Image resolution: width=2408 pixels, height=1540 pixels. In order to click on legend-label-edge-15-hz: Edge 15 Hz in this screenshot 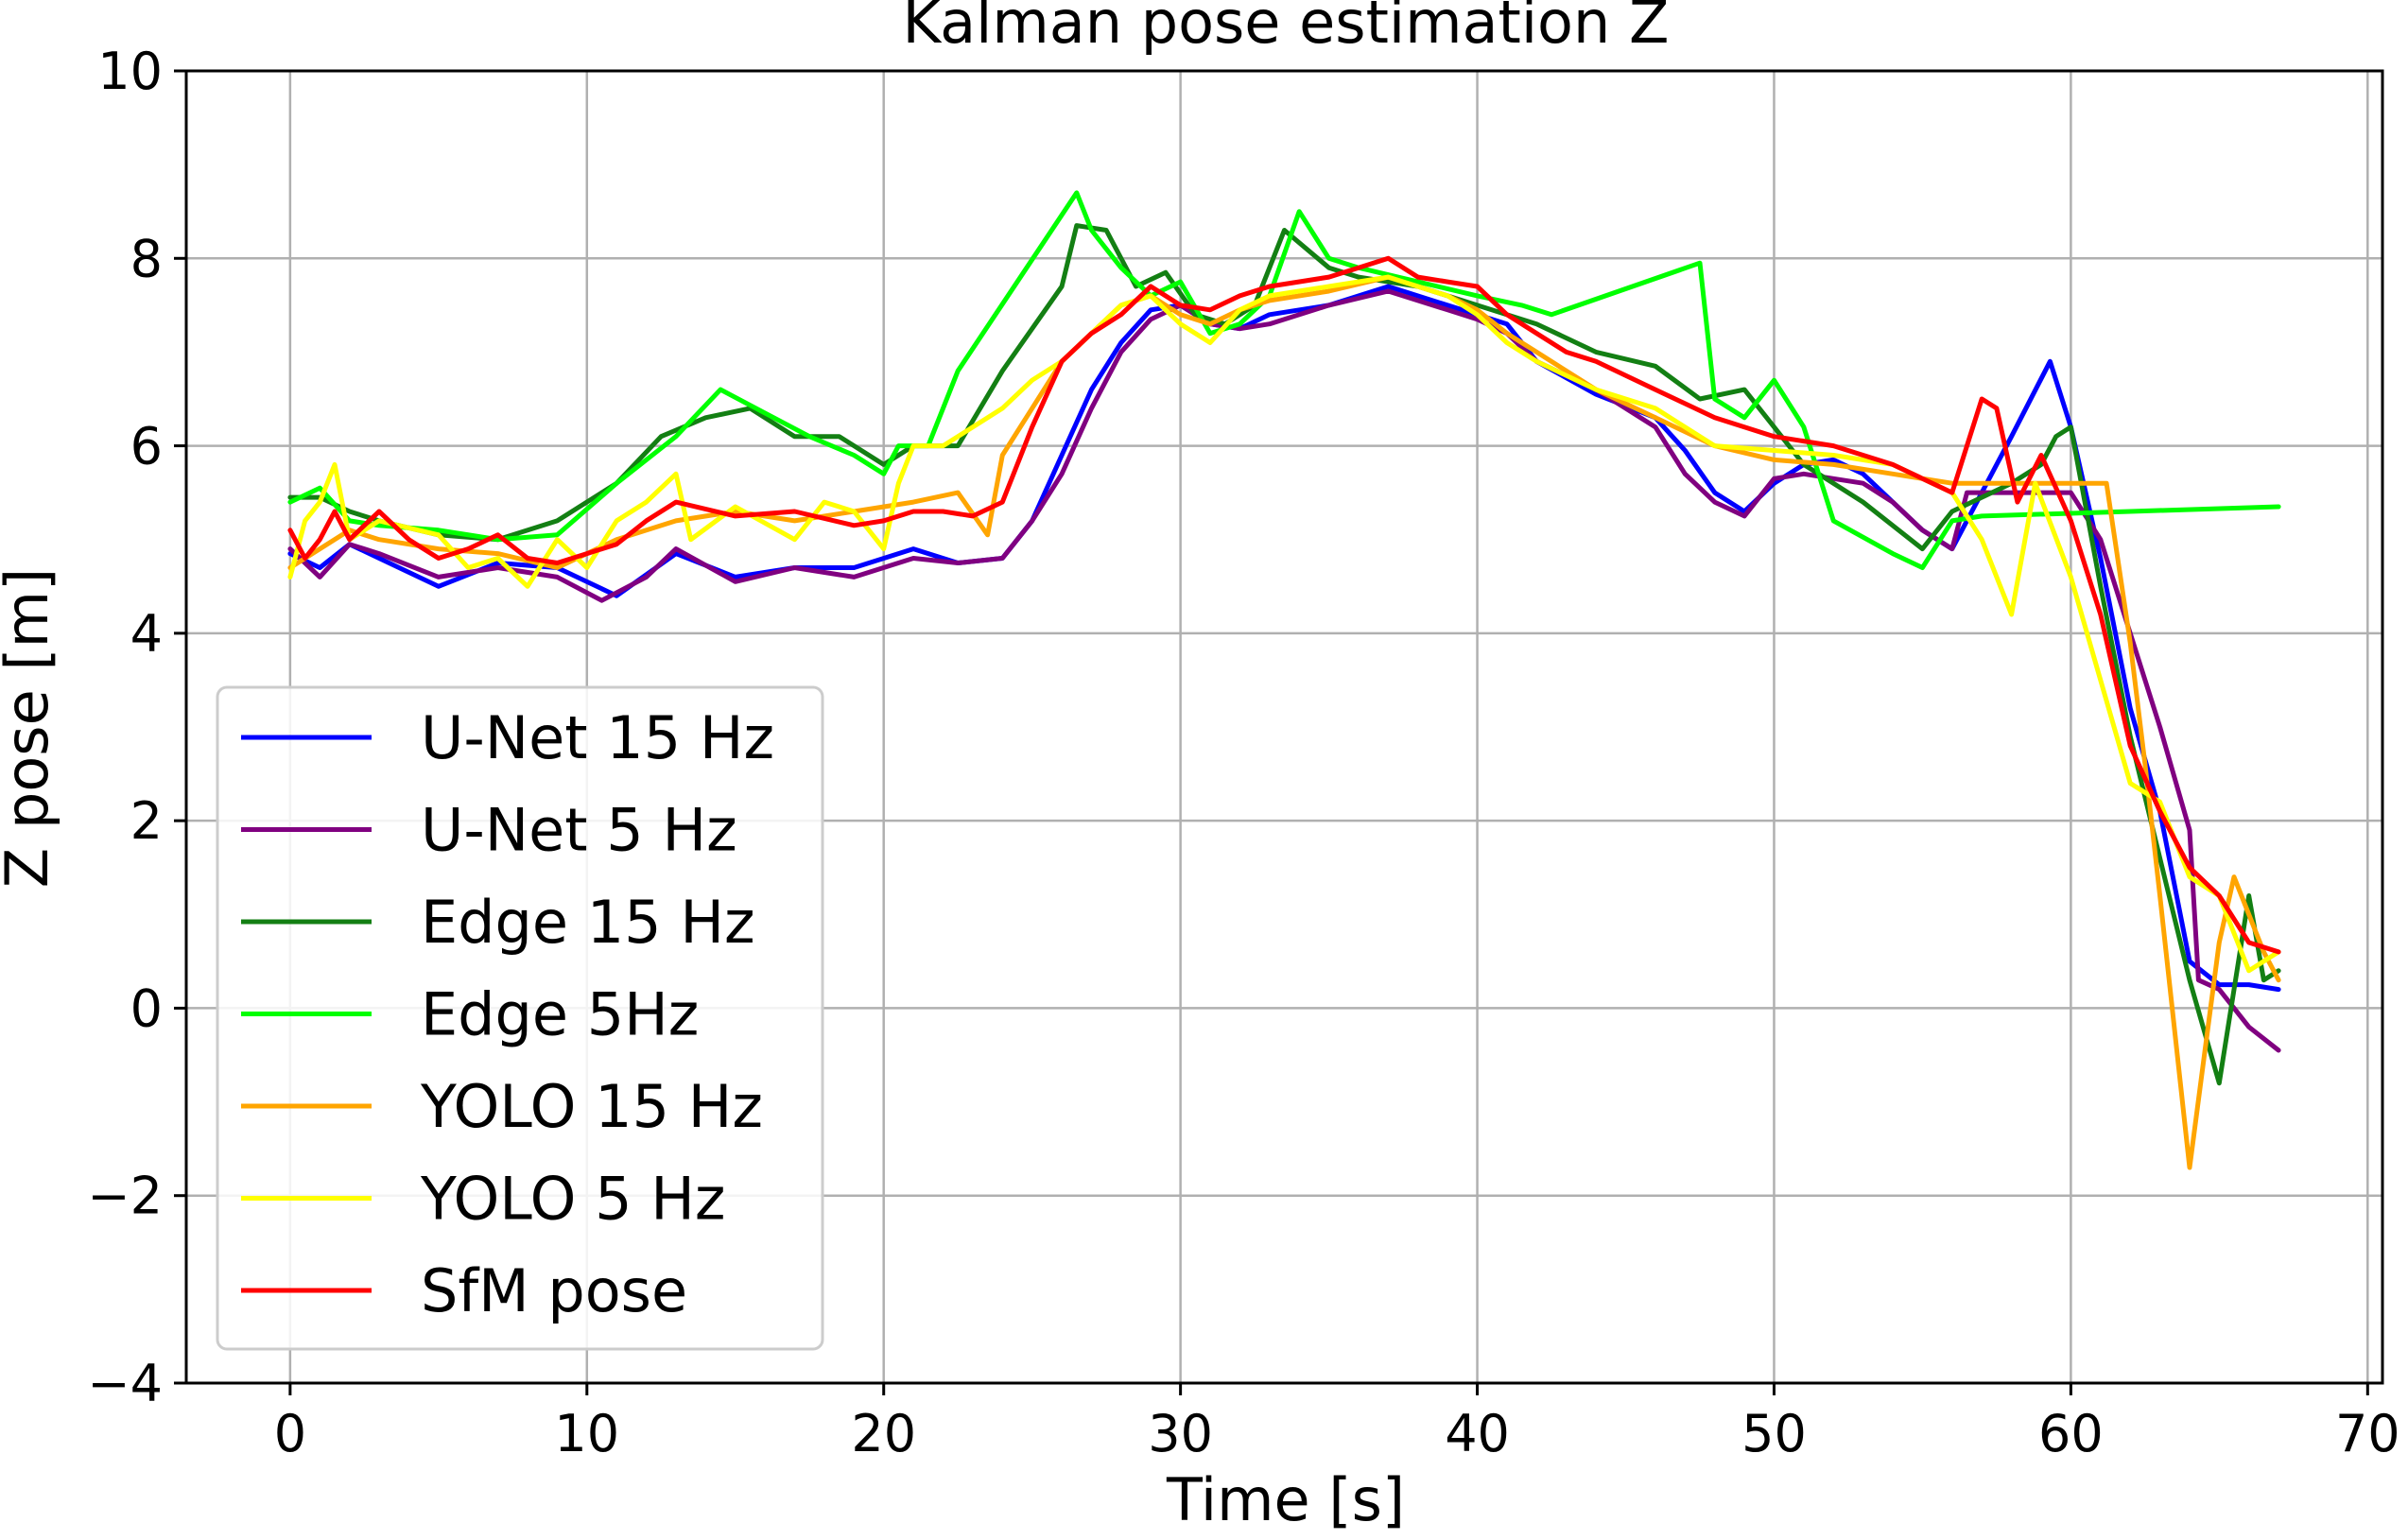, I will do `click(588, 922)`.